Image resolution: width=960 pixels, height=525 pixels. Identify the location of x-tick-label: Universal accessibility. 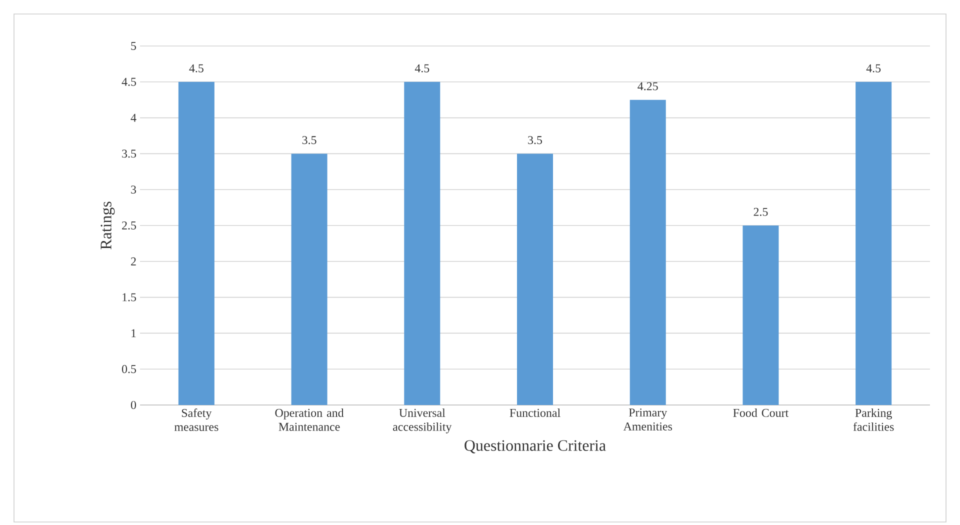
(422, 421).